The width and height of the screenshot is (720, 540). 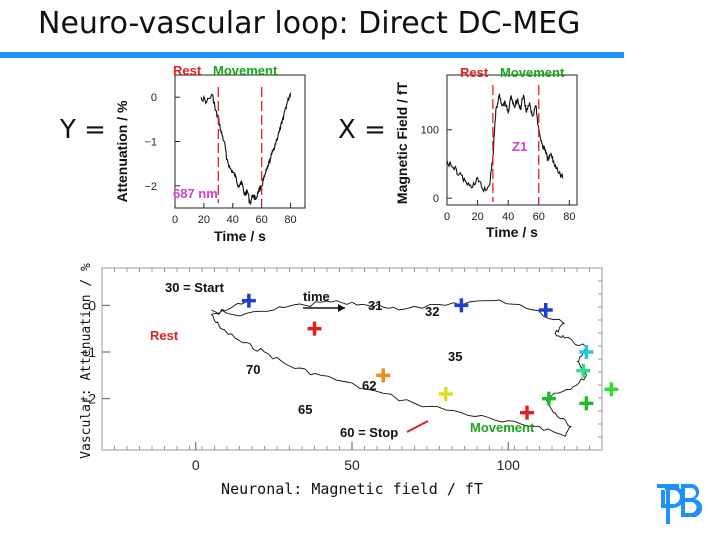 What do you see at coordinates (122, 151) in the screenshot?
I see `y-axis-label: Attenuation / %` at bounding box center [122, 151].